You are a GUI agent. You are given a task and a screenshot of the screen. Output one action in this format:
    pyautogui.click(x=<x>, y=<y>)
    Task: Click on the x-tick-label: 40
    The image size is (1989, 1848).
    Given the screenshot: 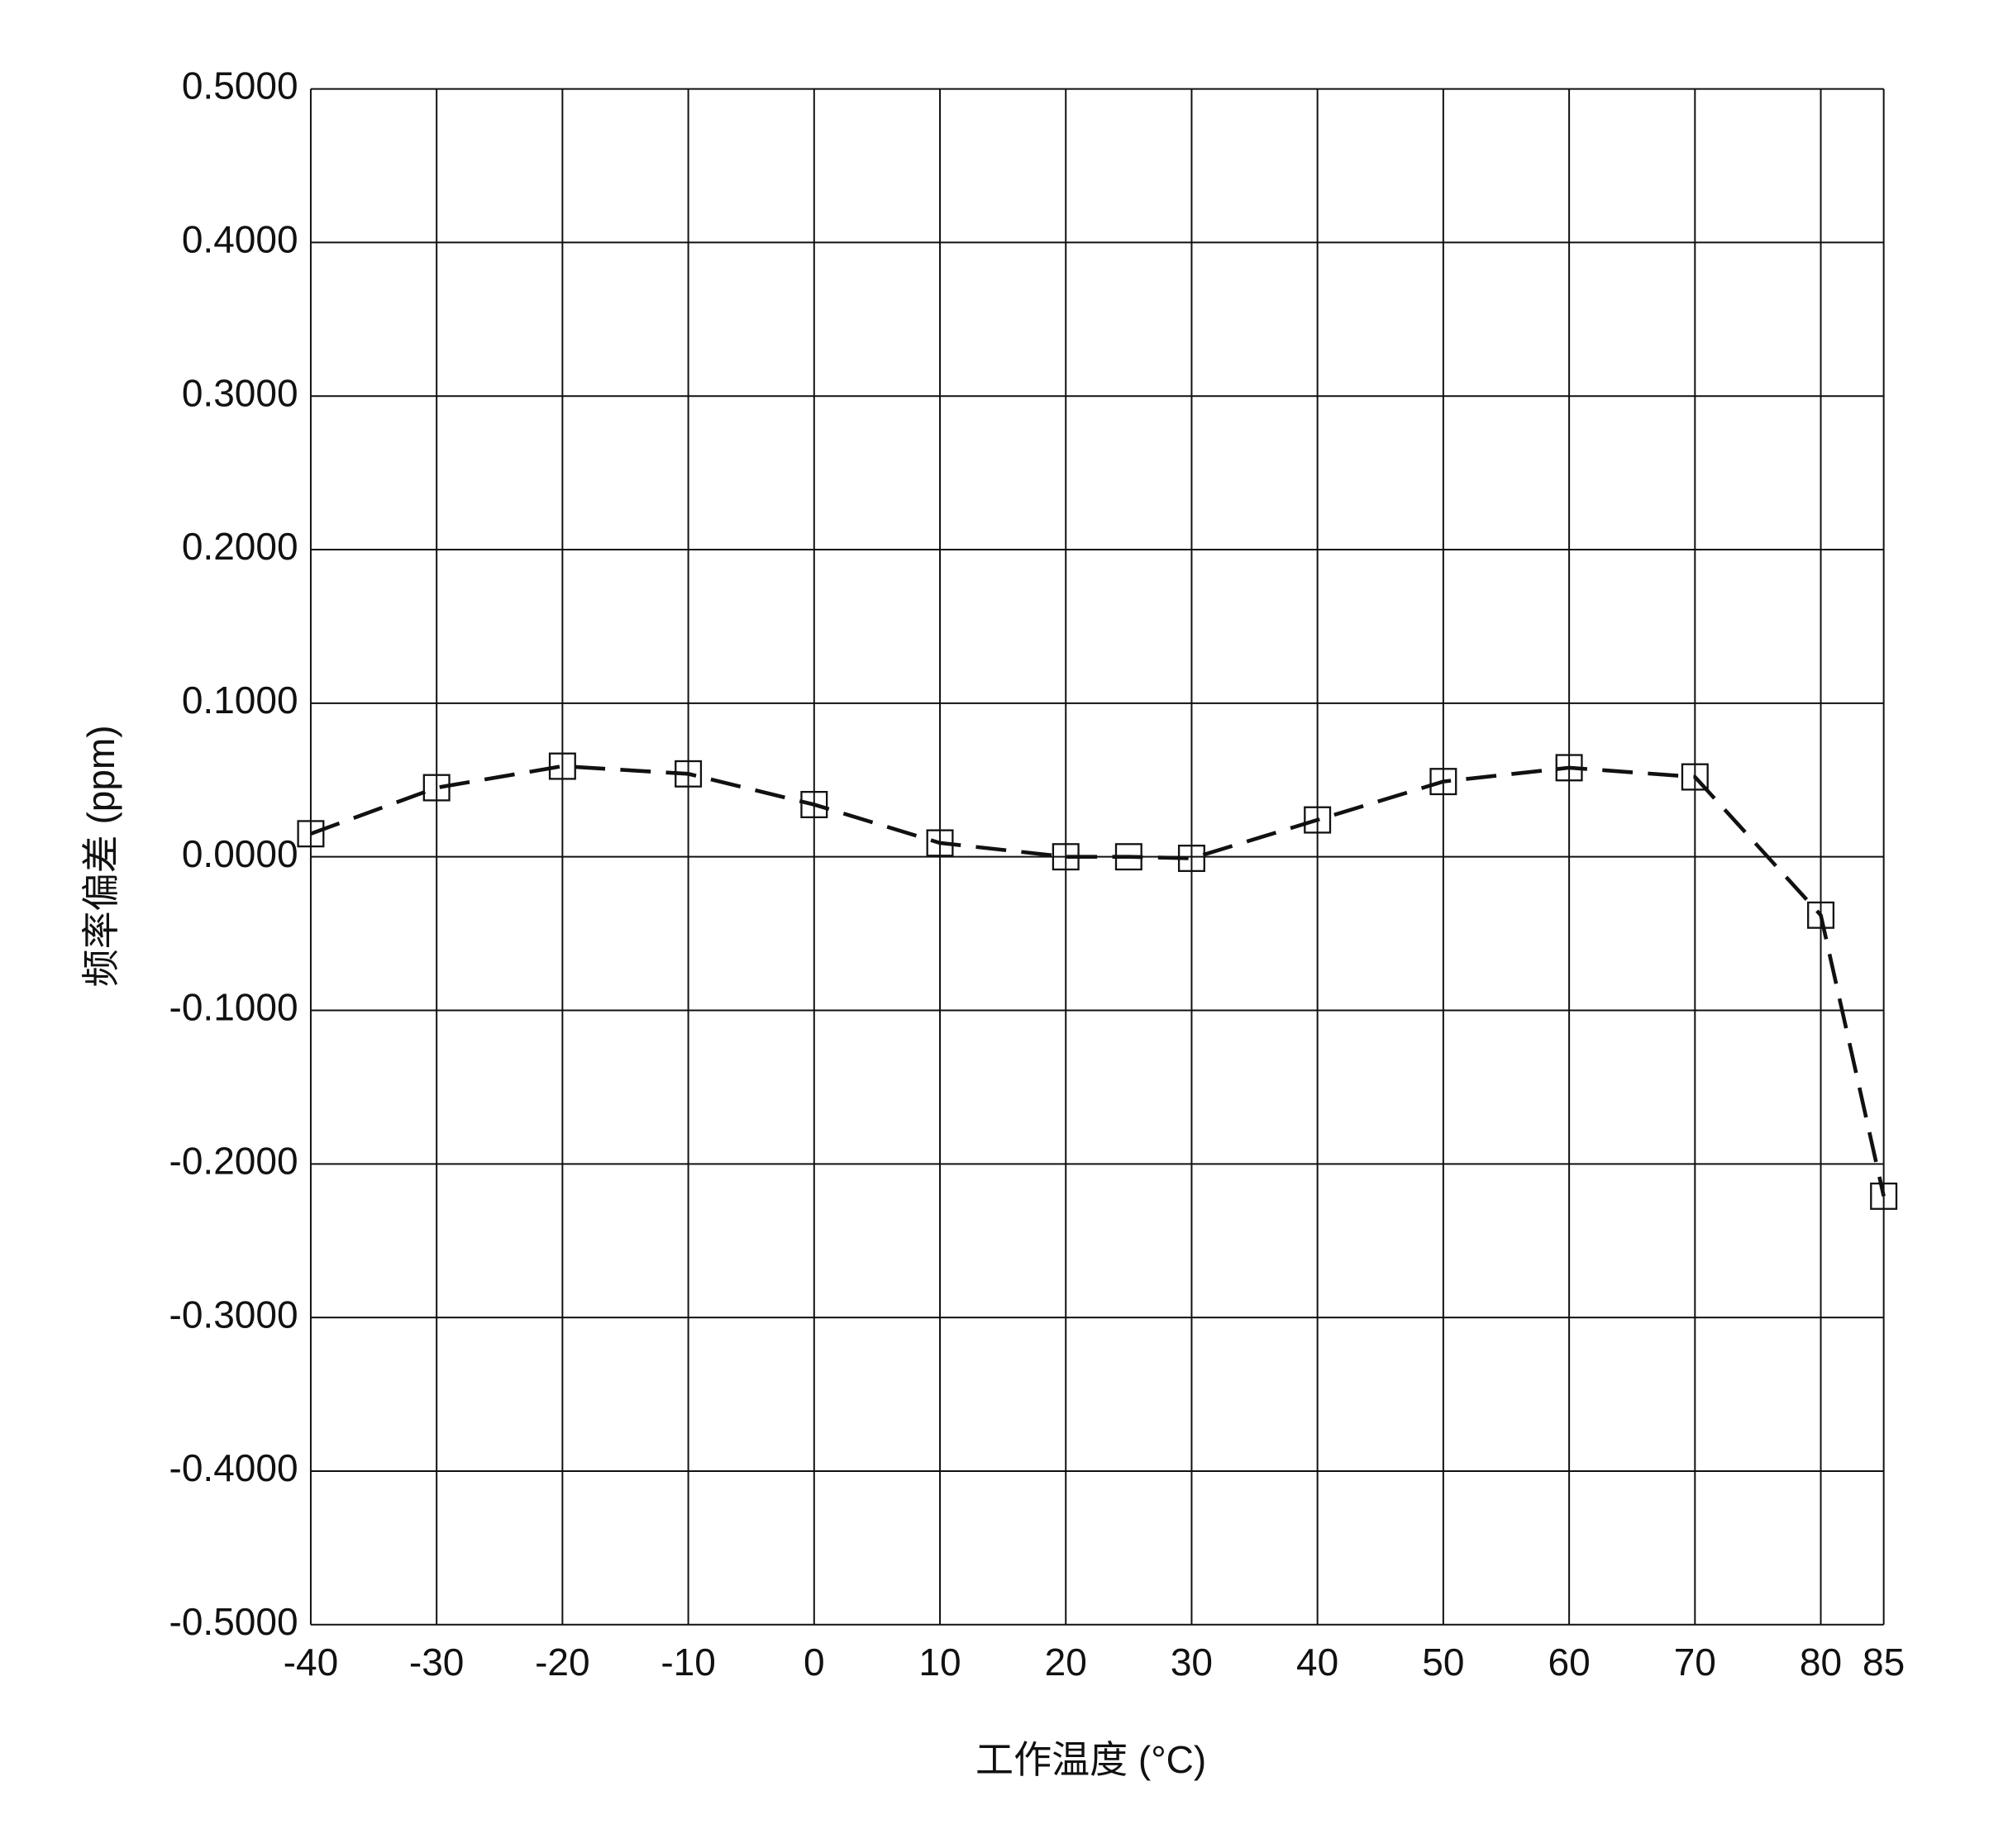 What is the action you would take?
    pyautogui.click(x=1317, y=1662)
    